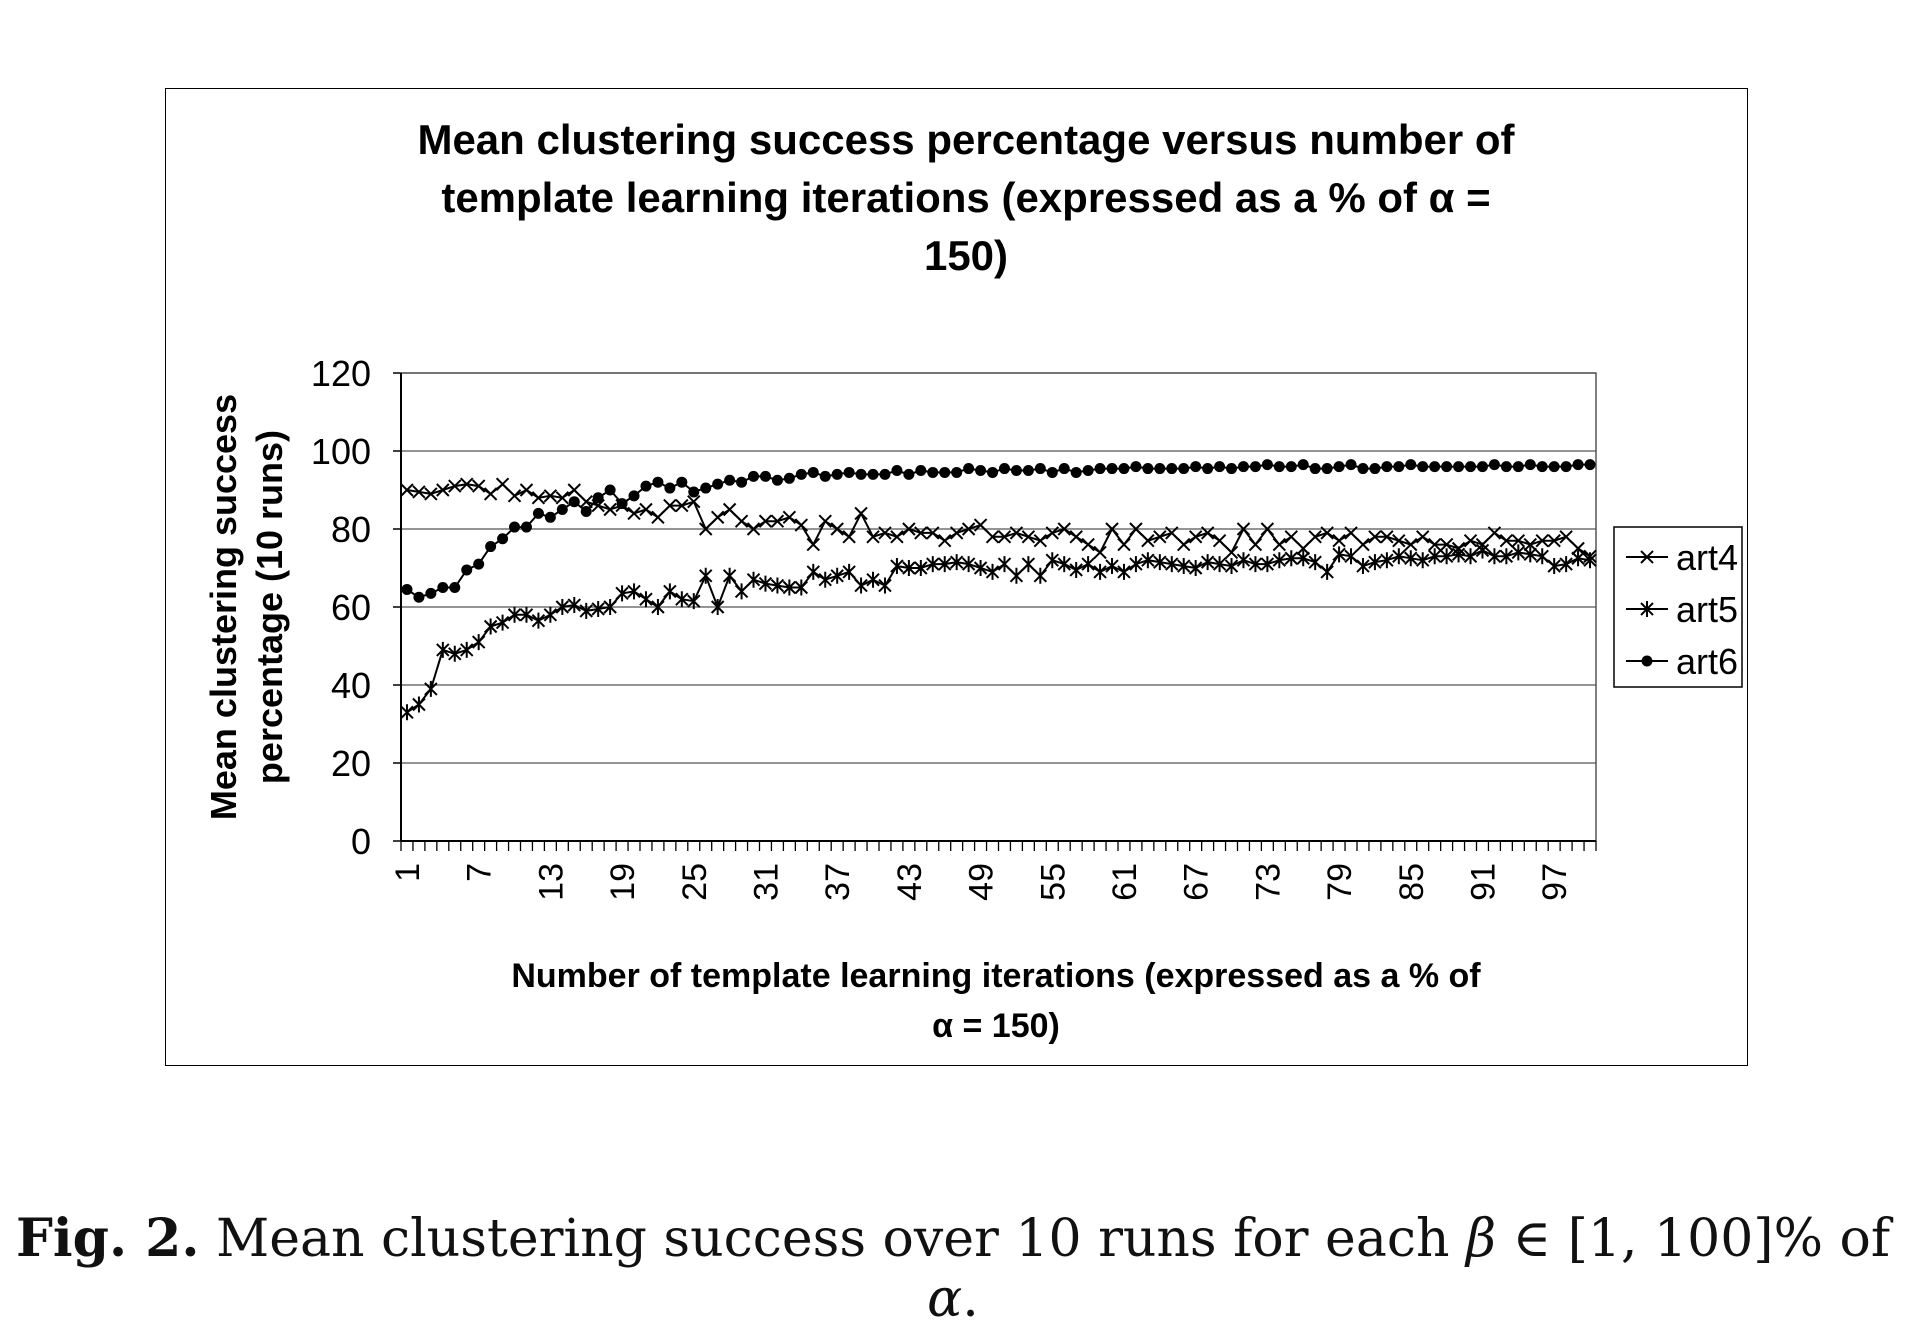 The width and height of the screenshot is (1906, 1329). Describe the element at coordinates (223, 607) in the screenshot. I see `y-axis-label-line: Mean clustering success` at that location.